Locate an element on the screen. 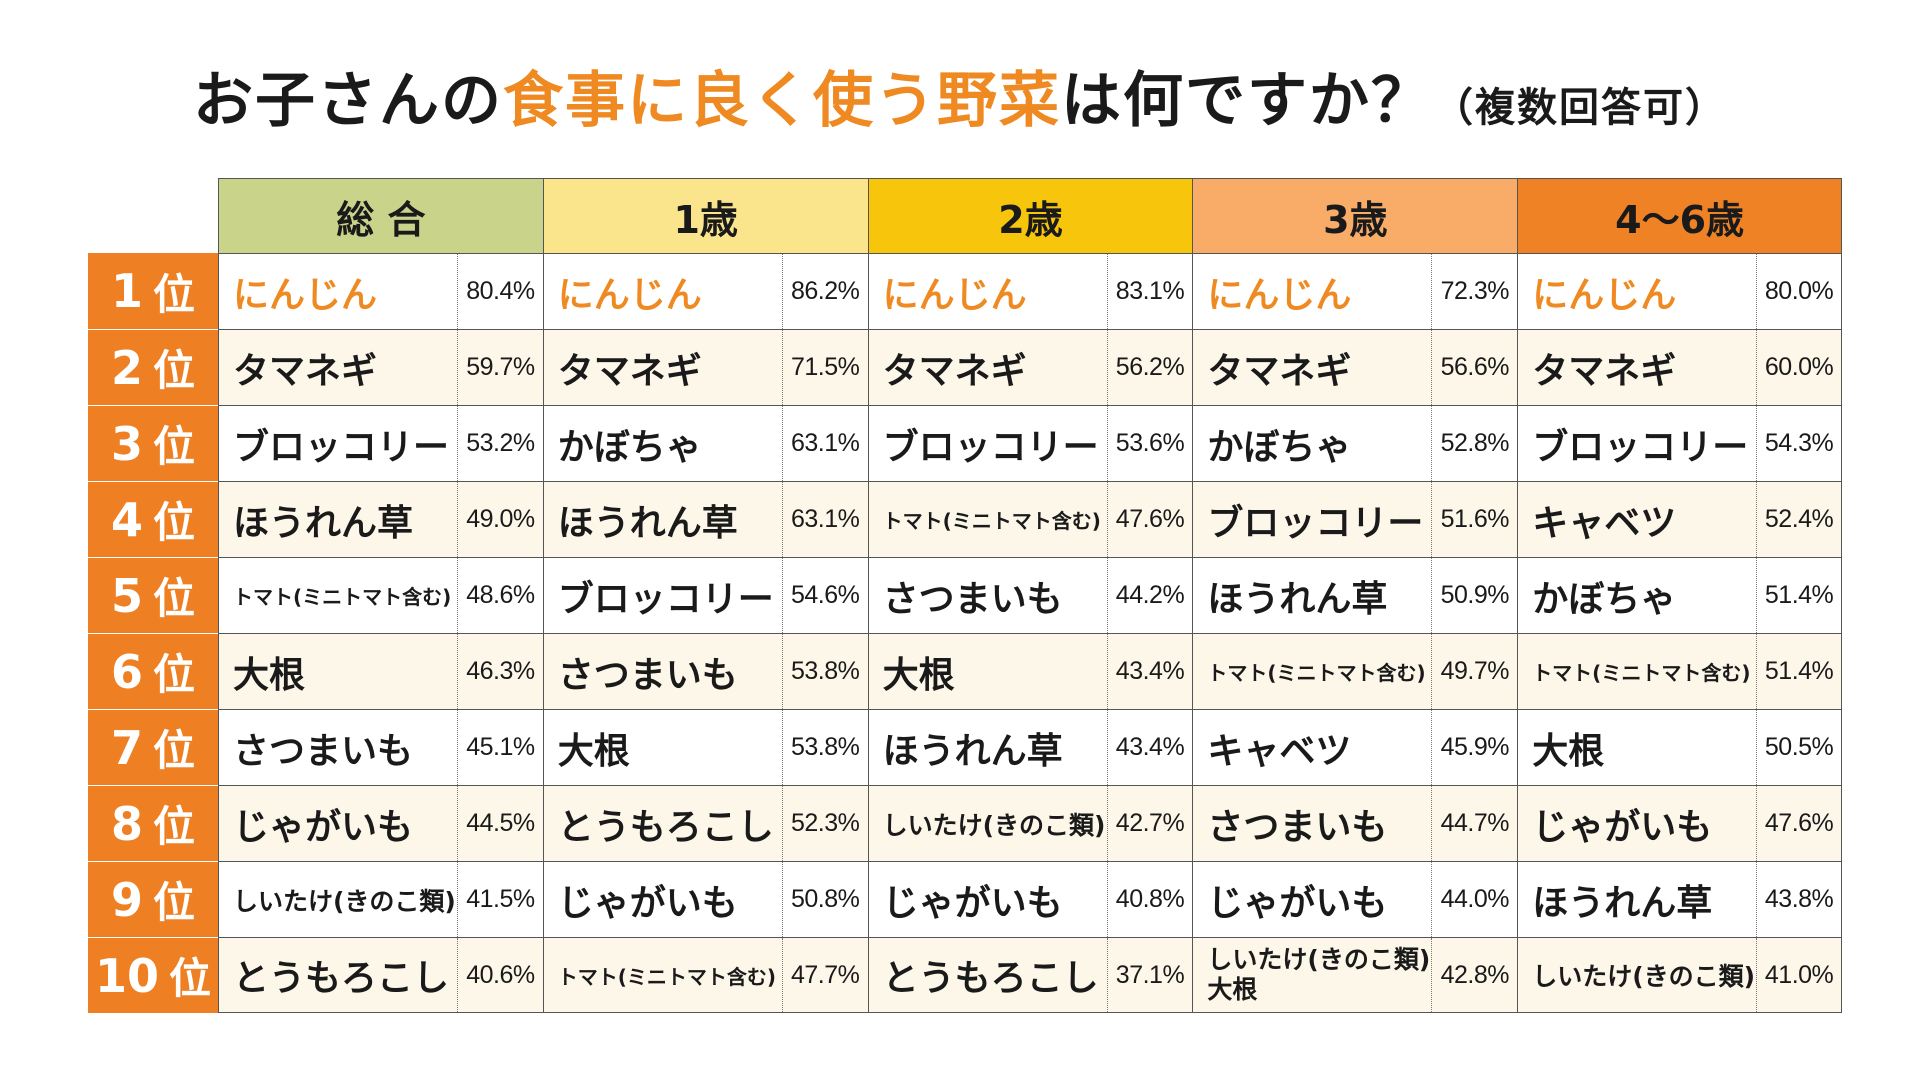 Image resolution: width=1920 pixels, height=1080 pixels. title-accent: 食事に良く使う野菜 is located at coordinates (782, 101).